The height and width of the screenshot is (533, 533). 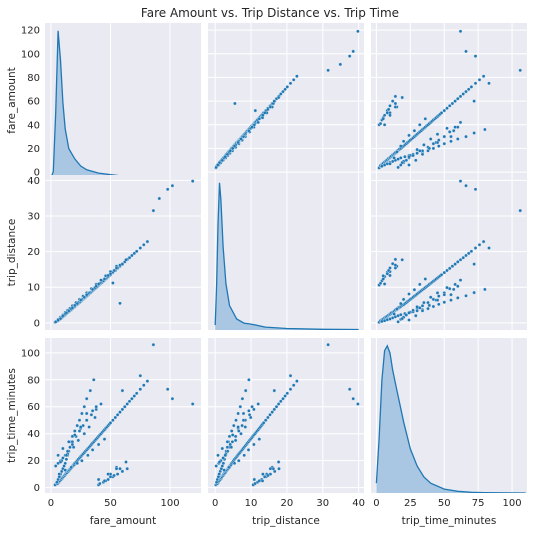 I want to click on y-axis-label: trip_distance, so click(x=12, y=253).